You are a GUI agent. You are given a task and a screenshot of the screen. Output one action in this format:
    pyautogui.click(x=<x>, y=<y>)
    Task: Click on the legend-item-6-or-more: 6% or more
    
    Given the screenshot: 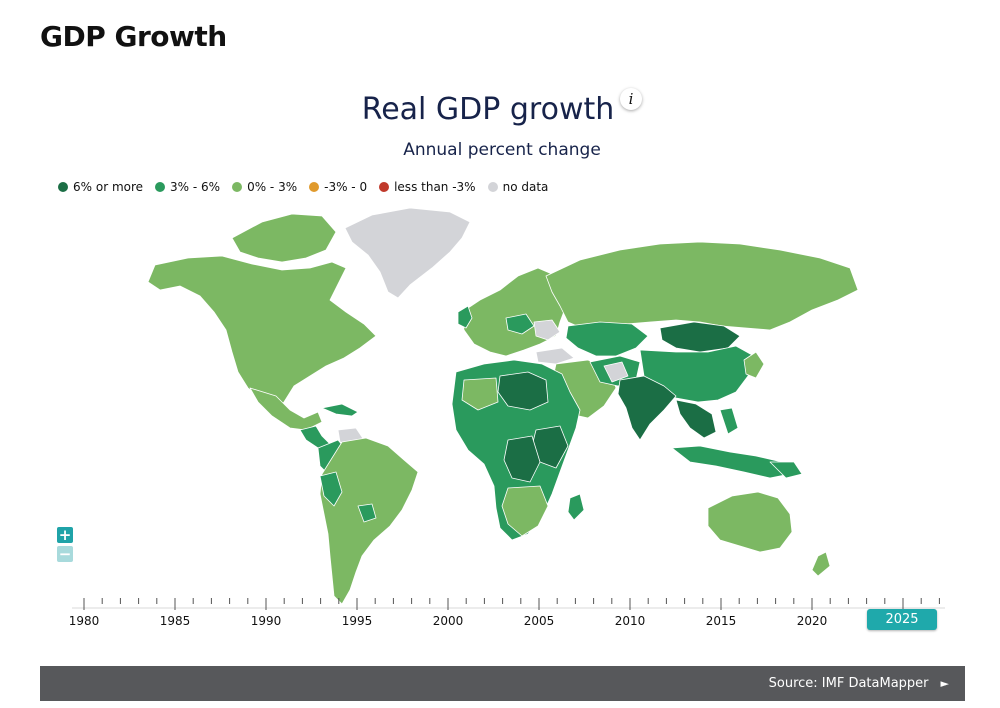 What is the action you would take?
    pyautogui.click(x=100, y=187)
    